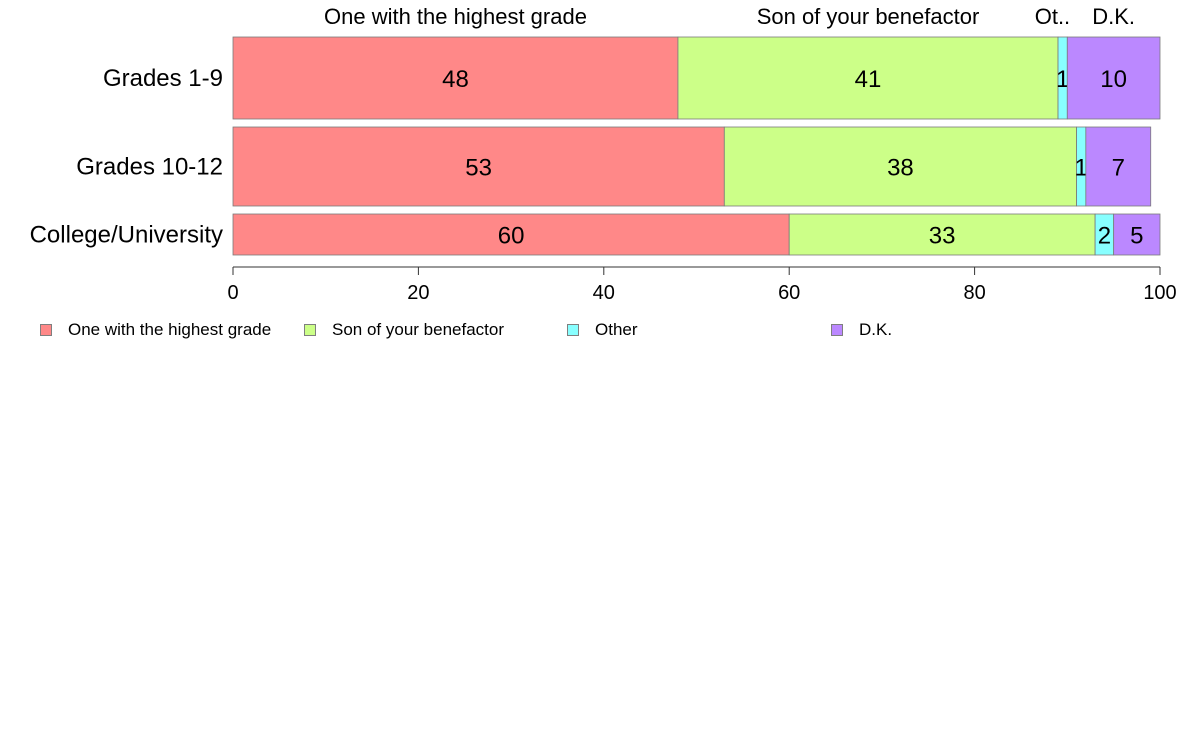 Image resolution: width=1188 pixels, height=736 pixels. I want to click on bar-value-label: 41, so click(868, 79).